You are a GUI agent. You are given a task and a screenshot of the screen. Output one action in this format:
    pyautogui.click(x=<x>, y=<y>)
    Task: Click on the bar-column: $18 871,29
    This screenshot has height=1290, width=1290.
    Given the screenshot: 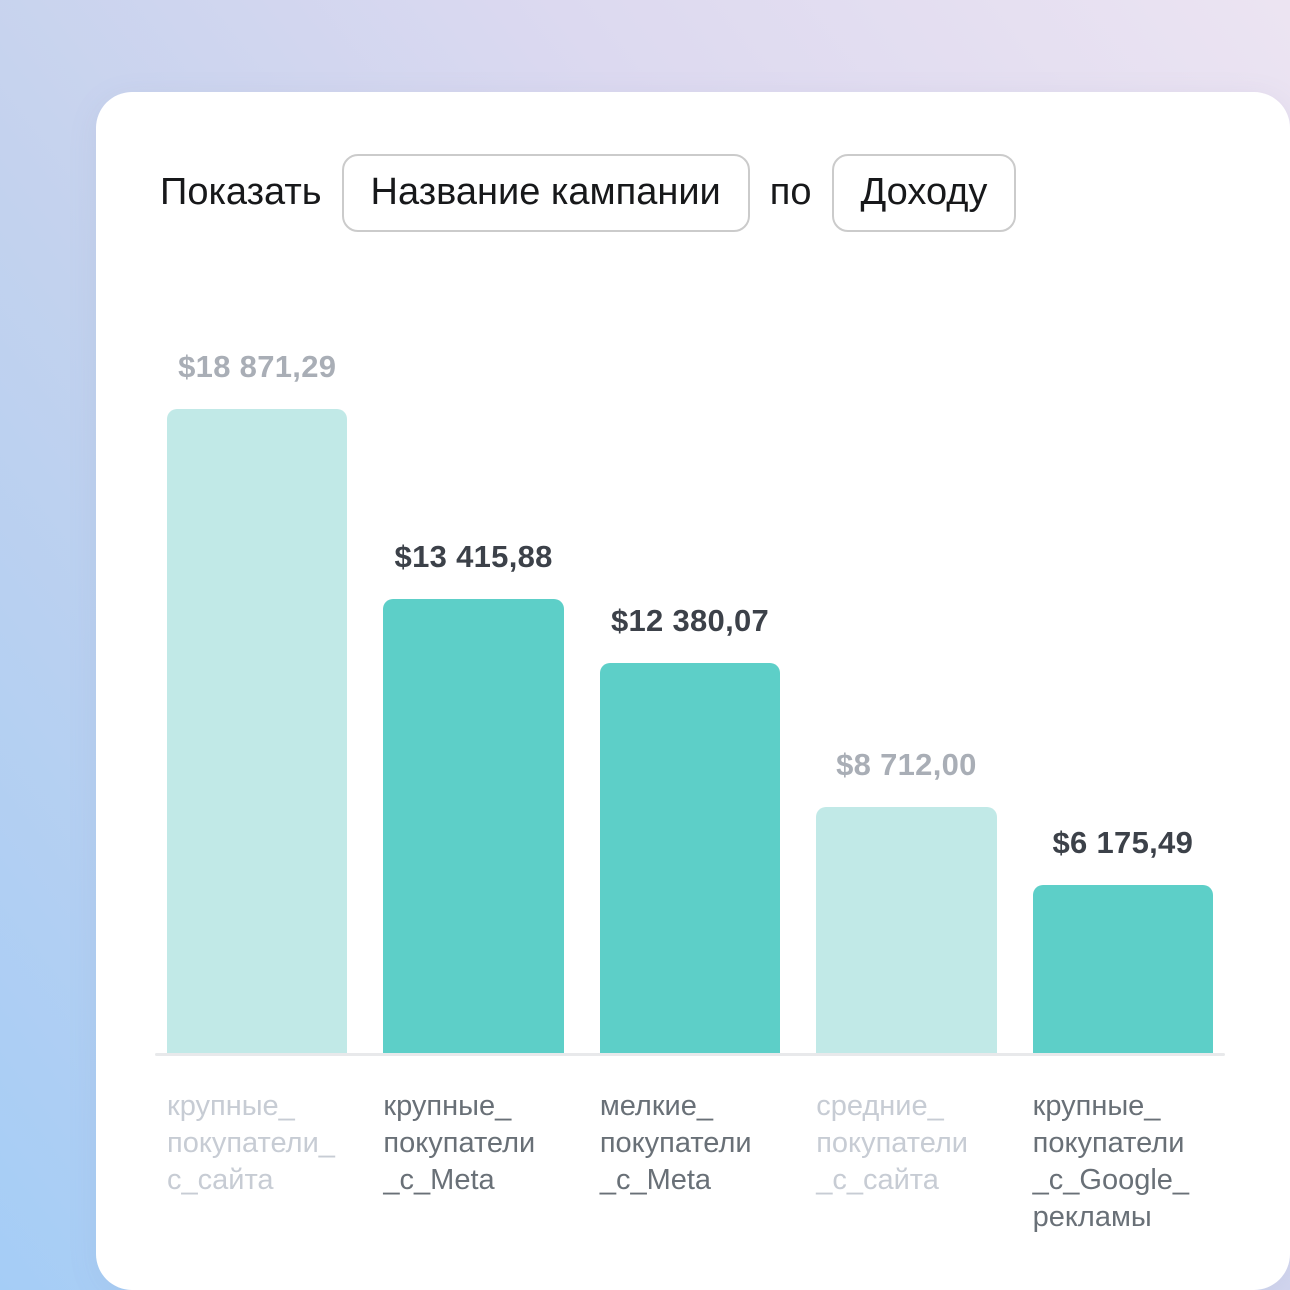 What is the action you would take?
    pyautogui.click(x=257, y=701)
    